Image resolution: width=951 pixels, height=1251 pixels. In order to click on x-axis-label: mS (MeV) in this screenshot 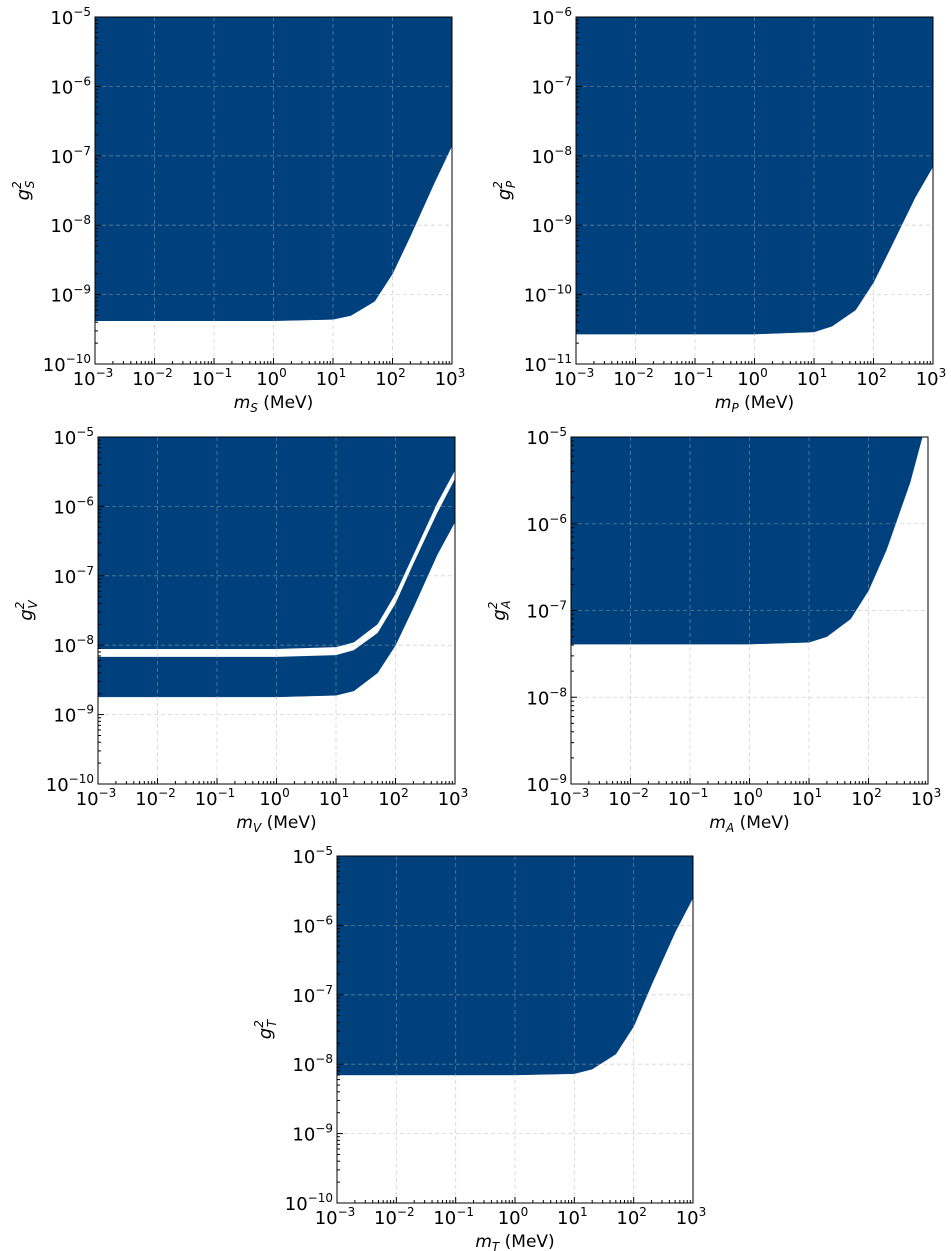, I will do `click(274, 404)`.